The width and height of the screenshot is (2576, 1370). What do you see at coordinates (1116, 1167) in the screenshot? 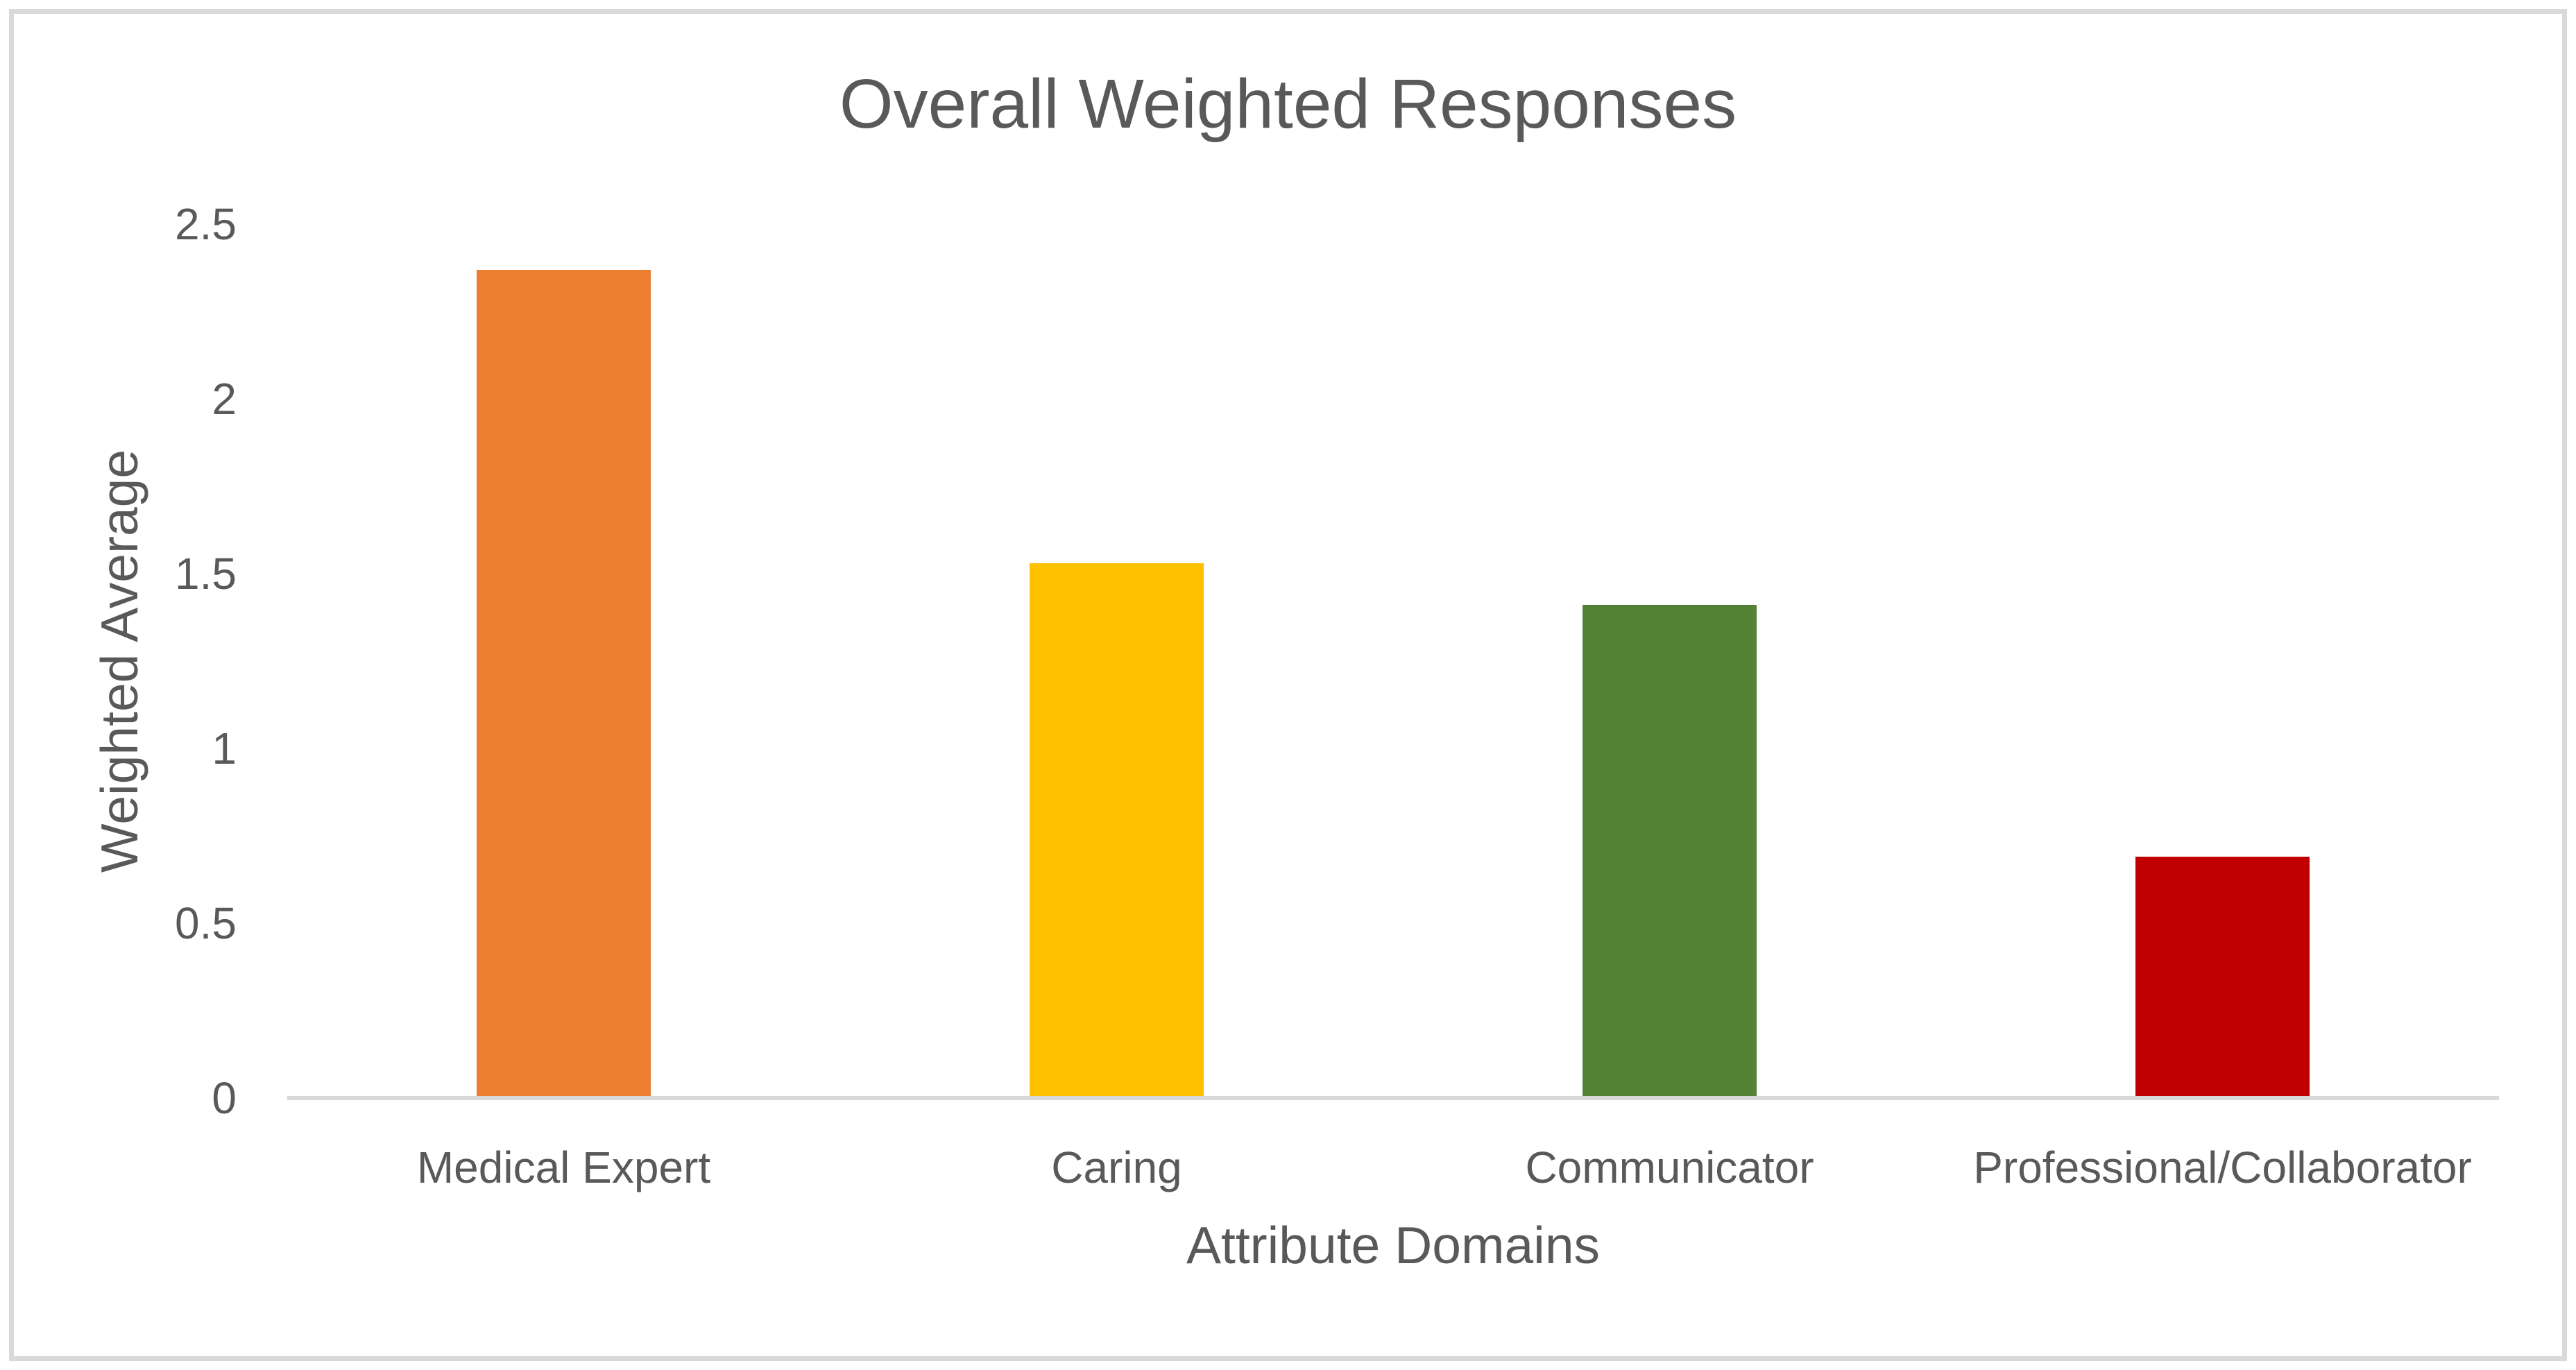
I see `x-category-label-caring: Caring` at bounding box center [1116, 1167].